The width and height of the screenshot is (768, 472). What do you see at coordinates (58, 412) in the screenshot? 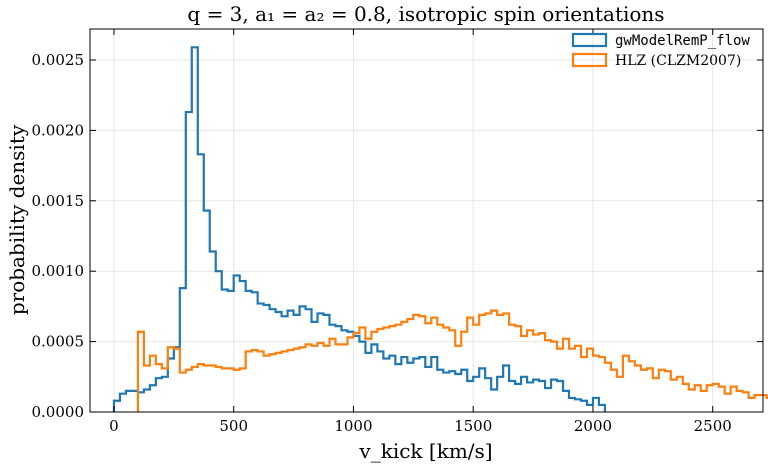
I see `y-tick-label: 0.0000` at bounding box center [58, 412].